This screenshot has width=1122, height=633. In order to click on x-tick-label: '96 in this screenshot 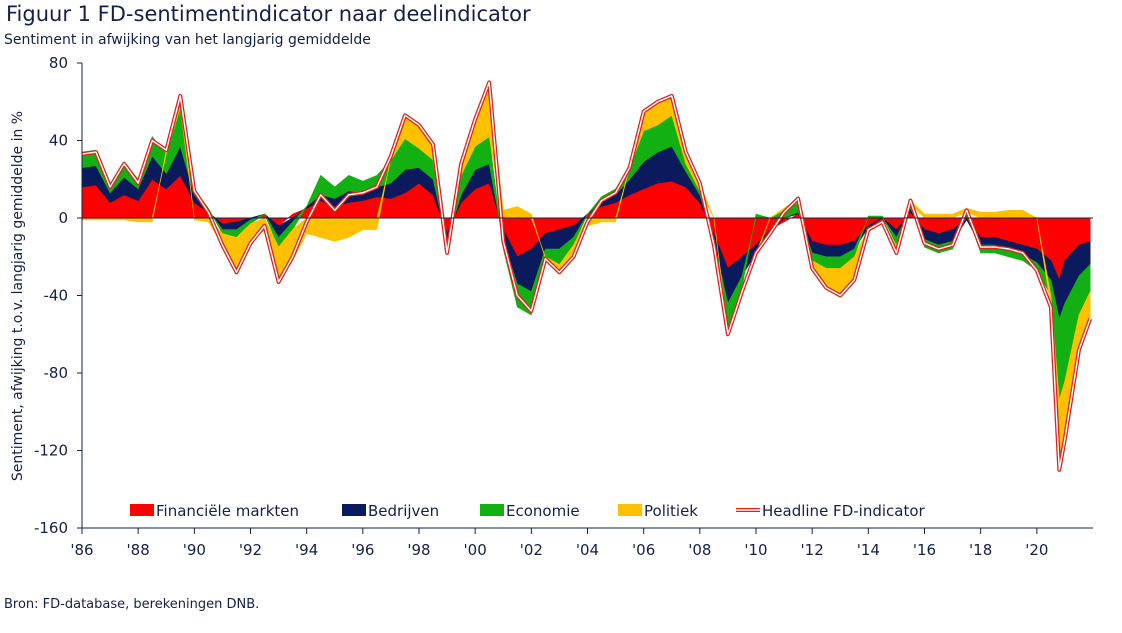, I will do `click(362, 550)`.